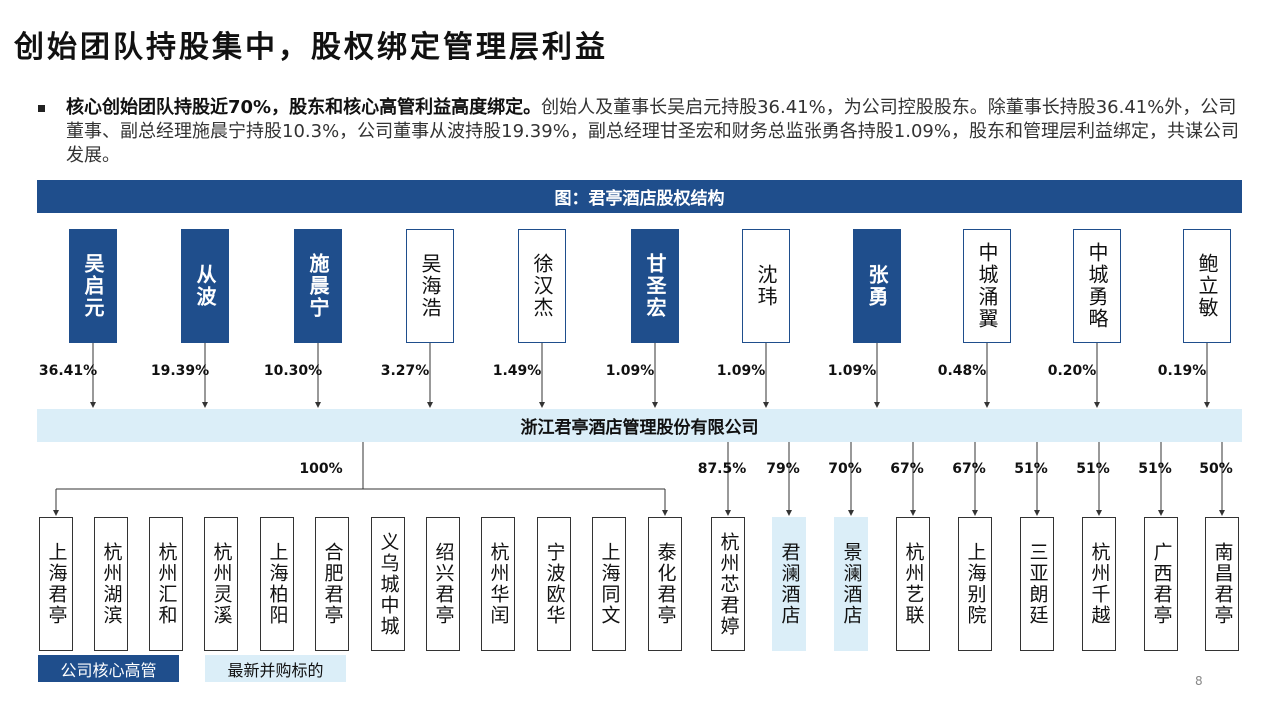 The width and height of the screenshot is (1279, 719). Describe the element at coordinates (1037, 584) in the screenshot. I see `subsidiary-box: 三亚朗廷` at that location.